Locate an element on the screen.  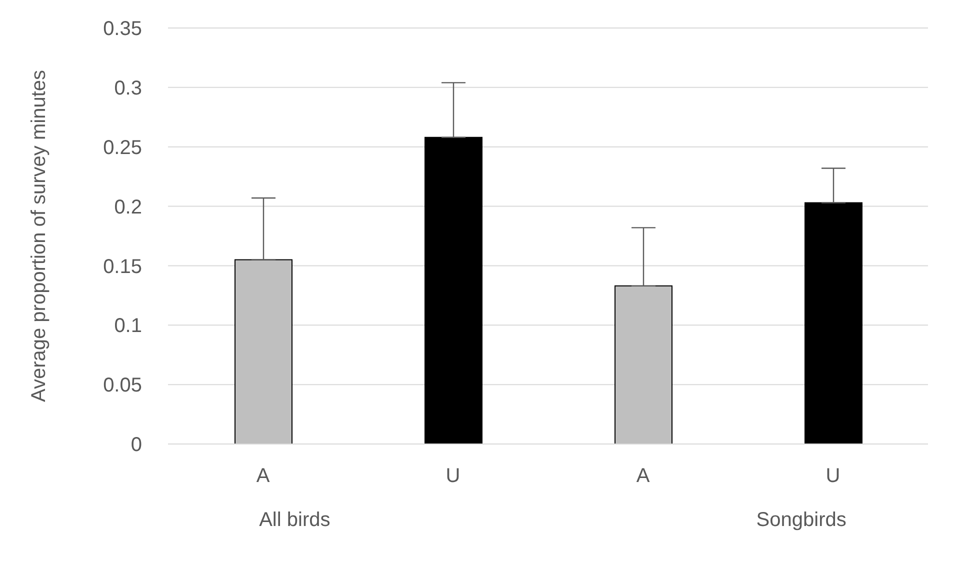
y-tick-label: 0.25 is located at coordinates (122, 147).